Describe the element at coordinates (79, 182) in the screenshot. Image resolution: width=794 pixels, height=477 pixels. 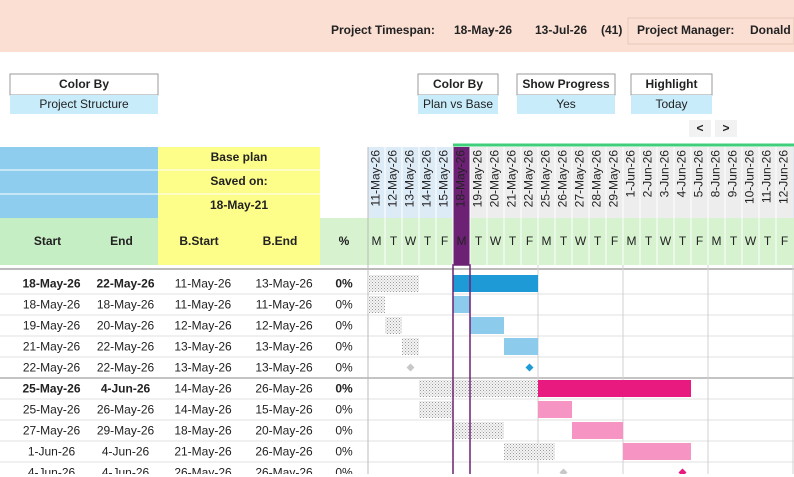
I see `header-blue` at that location.